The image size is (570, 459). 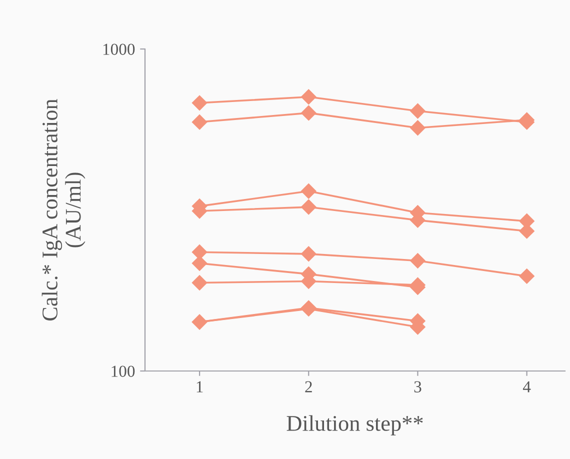 I want to click on x-tick-label: 2, so click(x=308, y=386).